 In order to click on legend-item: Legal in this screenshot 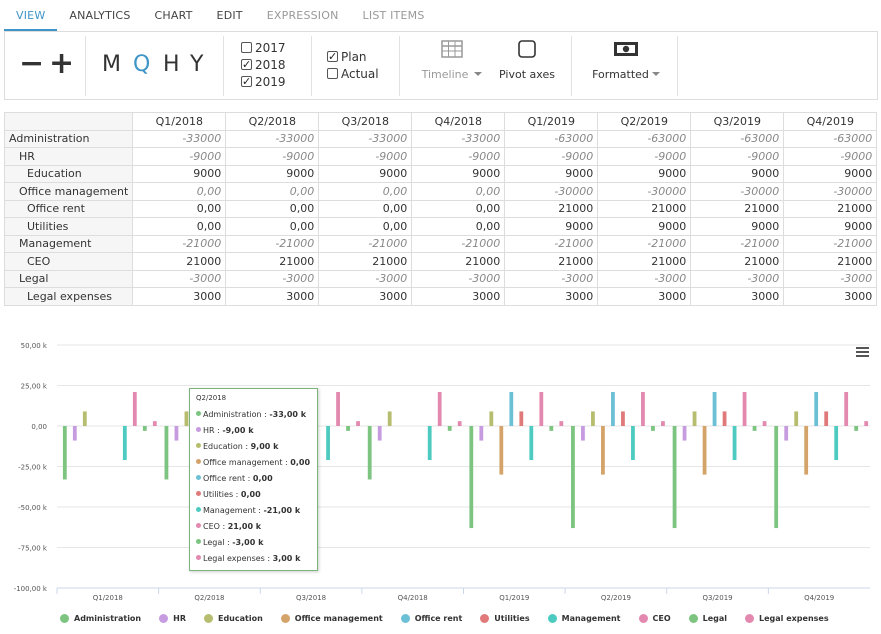, I will do `click(707, 618)`.